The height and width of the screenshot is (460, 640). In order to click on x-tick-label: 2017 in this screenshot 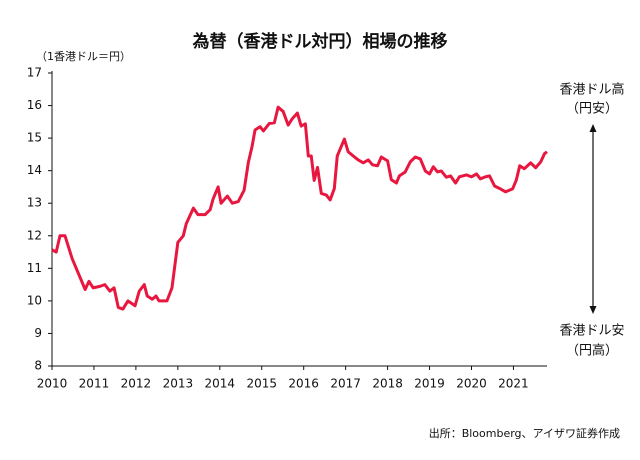, I will do `click(345, 384)`.